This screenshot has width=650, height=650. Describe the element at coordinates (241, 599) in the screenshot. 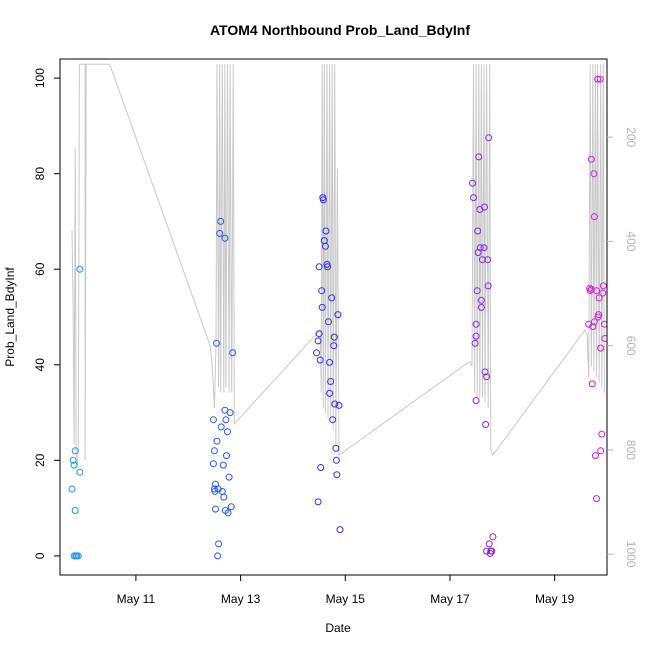

I see `x-tick-label: May 13` at that location.